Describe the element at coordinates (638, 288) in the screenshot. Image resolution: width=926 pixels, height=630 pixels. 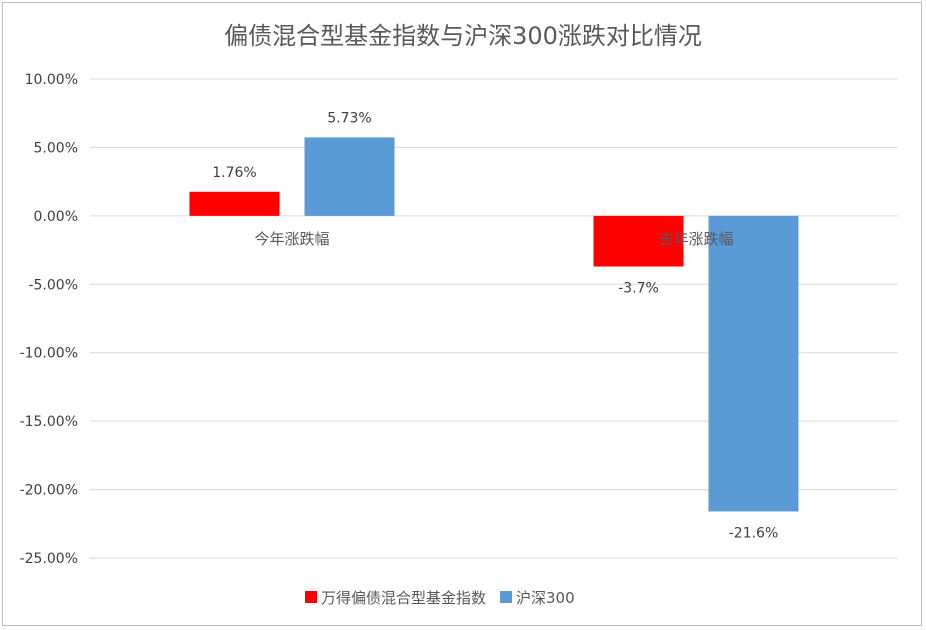
I see `data-label: -3.7%` at that location.